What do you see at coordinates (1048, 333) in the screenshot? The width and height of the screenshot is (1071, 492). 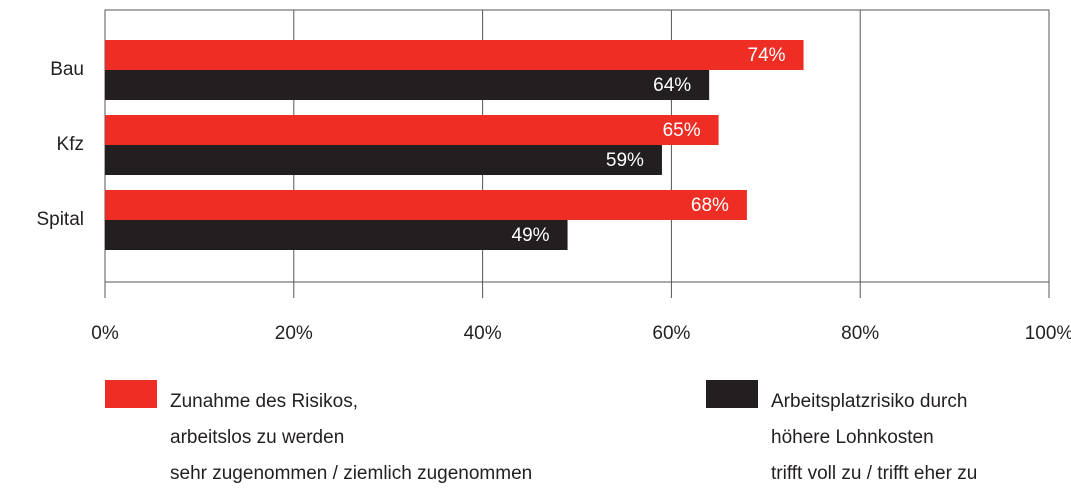 I see `x-tick-label: 100%` at bounding box center [1048, 333].